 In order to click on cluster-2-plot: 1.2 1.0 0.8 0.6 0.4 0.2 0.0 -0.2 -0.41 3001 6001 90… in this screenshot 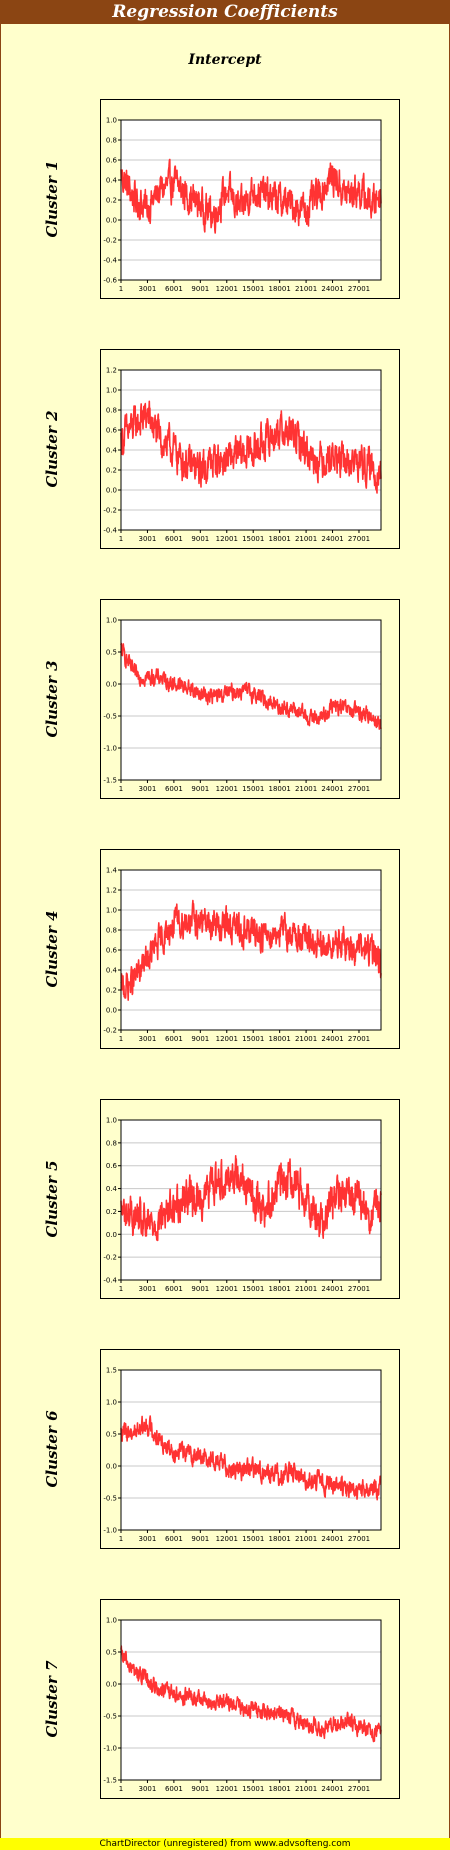, I will do `click(242, 455)`.